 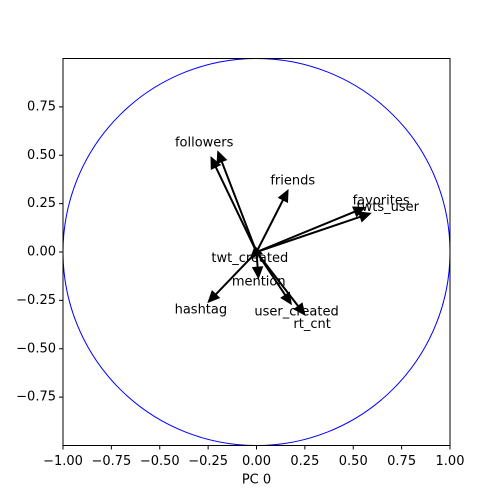 What do you see at coordinates (311, 324) in the screenshot?
I see `arrow-label: rt_cnt` at bounding box center [311, 324].